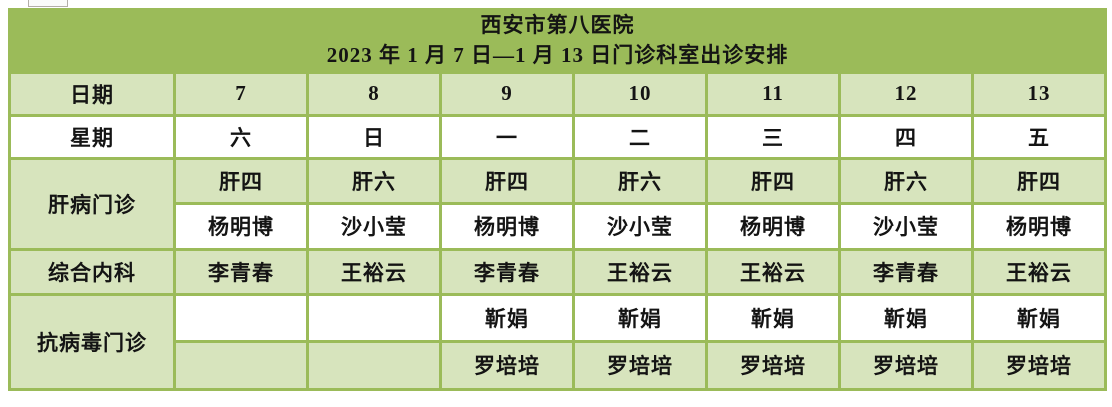 The width and height of the screenshot is (1112, 407). I want to click on date-cell: 10, so click(640, 93).